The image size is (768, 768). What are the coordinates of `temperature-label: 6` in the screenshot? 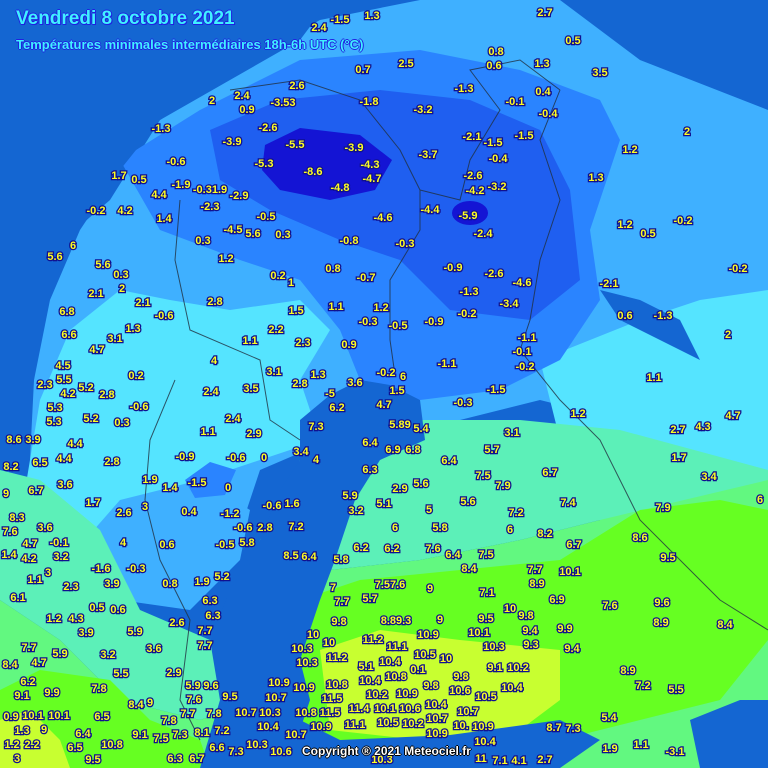 It's located at (73, 246).